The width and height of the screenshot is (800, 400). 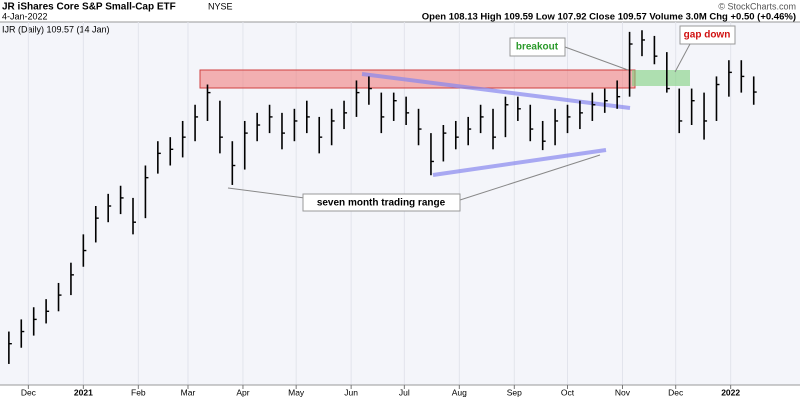 What do you see at coordinates (296, 392) in the screenshot?
I see `x-tick-label: May` at bounding box center [296, 392].